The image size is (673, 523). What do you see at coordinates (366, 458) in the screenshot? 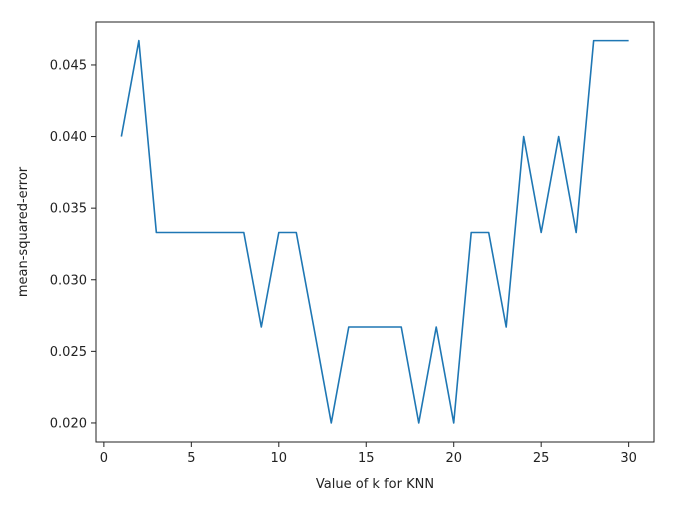
I see `x-tick-label: 15` at bounding box center [366, 458].